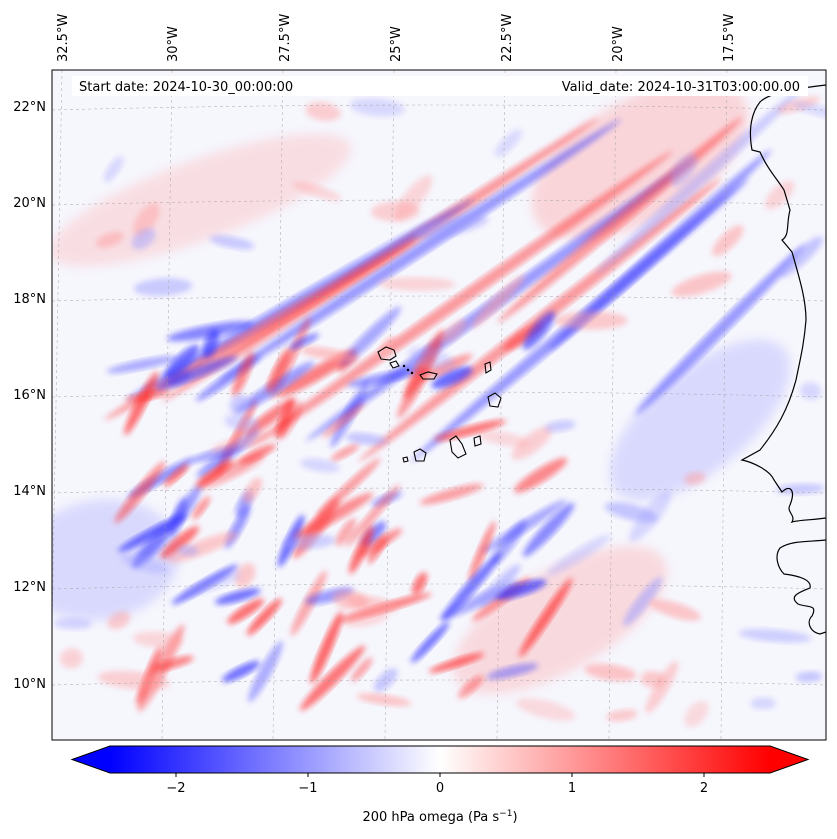  I want to click on colorbar-title-exponent: −1, so click(505, 814).